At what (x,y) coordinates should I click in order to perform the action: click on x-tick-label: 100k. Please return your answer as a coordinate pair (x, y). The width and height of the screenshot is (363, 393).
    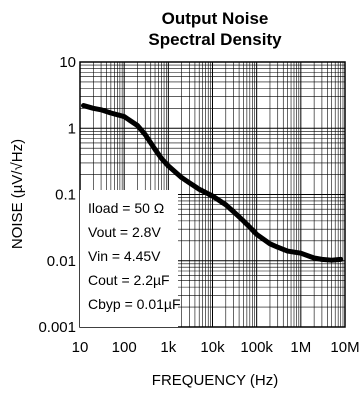
    Looking at the image, I should click on (256, 347).